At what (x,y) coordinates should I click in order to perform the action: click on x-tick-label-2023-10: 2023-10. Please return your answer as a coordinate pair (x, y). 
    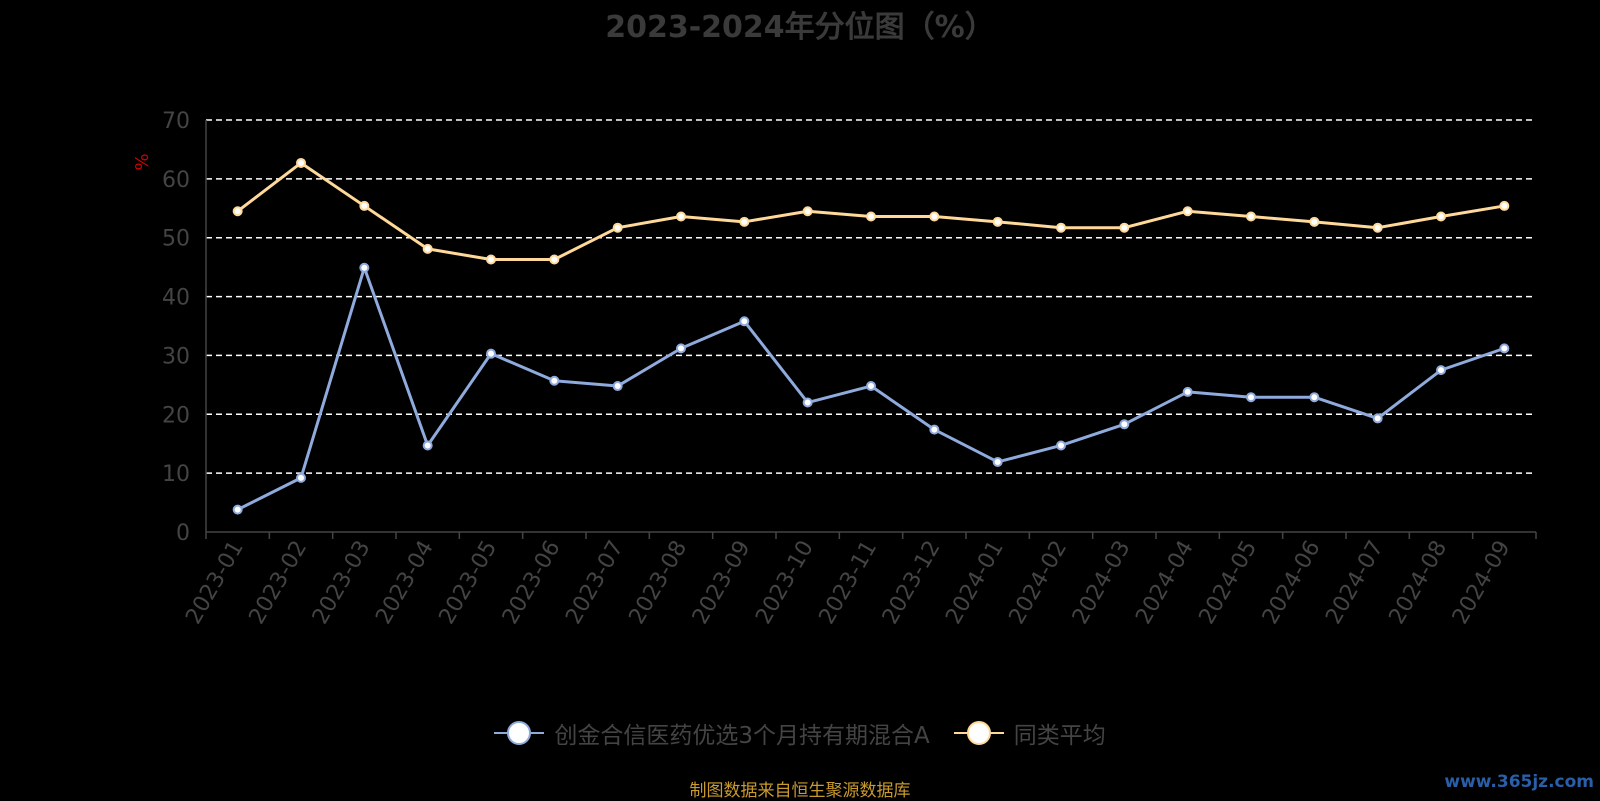
    Looking at the image, I should click on (785, 583).